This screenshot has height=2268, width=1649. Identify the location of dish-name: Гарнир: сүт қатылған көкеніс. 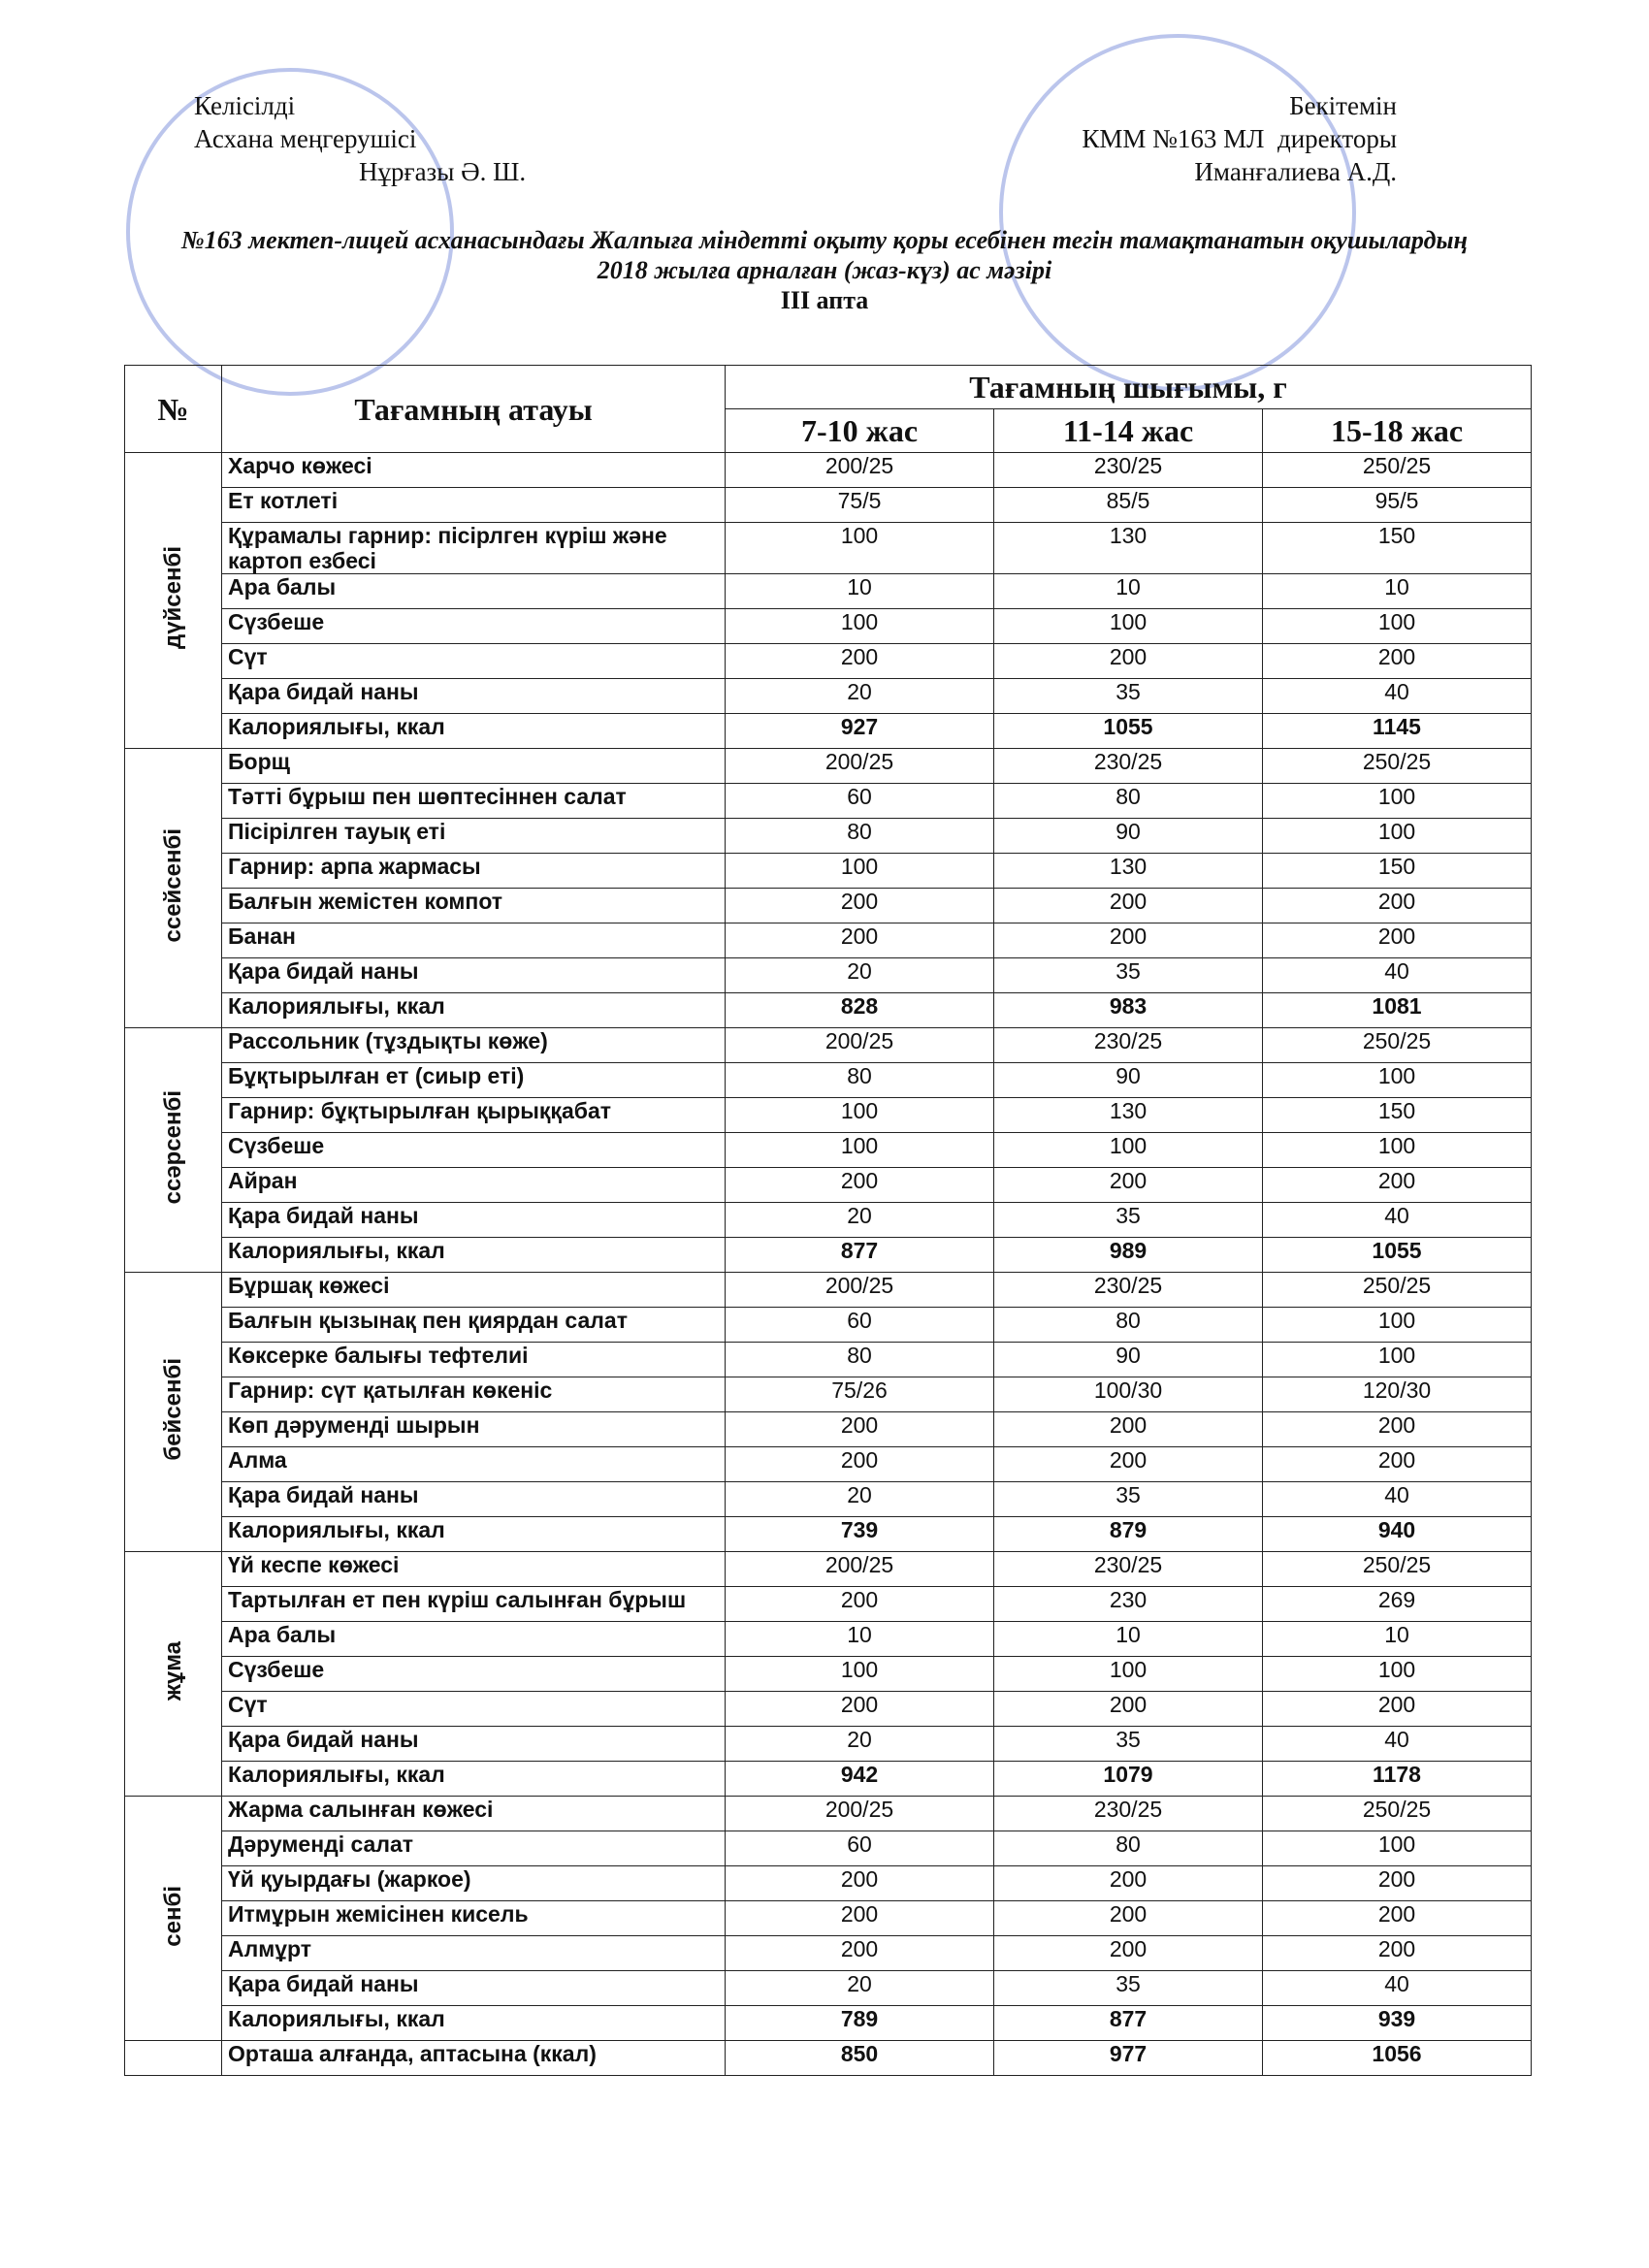
(473, 1394).